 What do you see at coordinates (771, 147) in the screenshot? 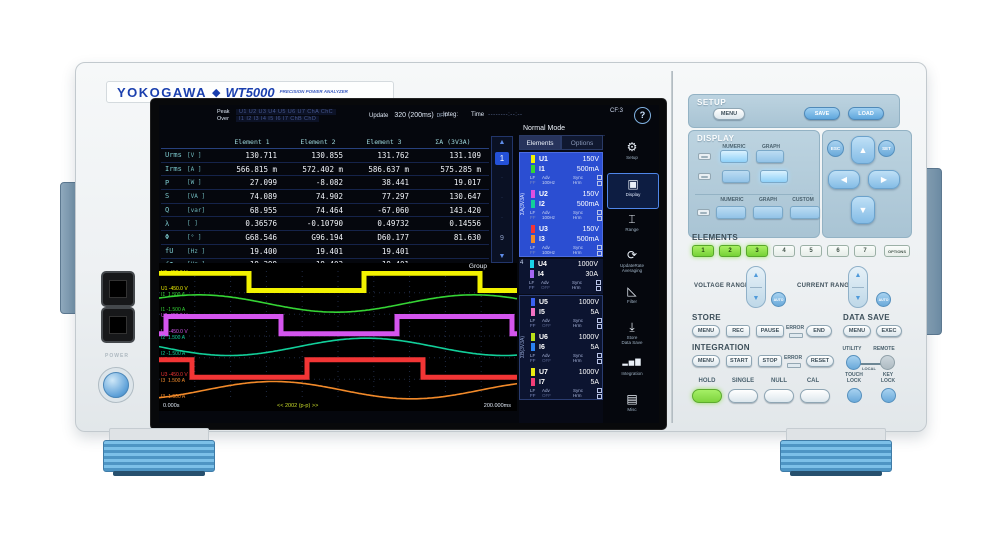
I see `graph-label-1: GRAPH` at bounding box center [771, 147].